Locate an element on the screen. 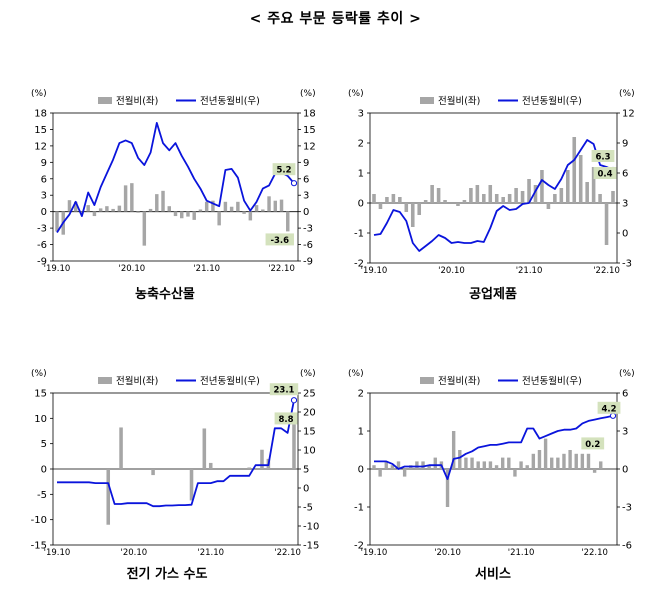 The width and height of the screenshot is (671, 608). chart1-bar-data-label-bg is located at coordinates (279, 239).